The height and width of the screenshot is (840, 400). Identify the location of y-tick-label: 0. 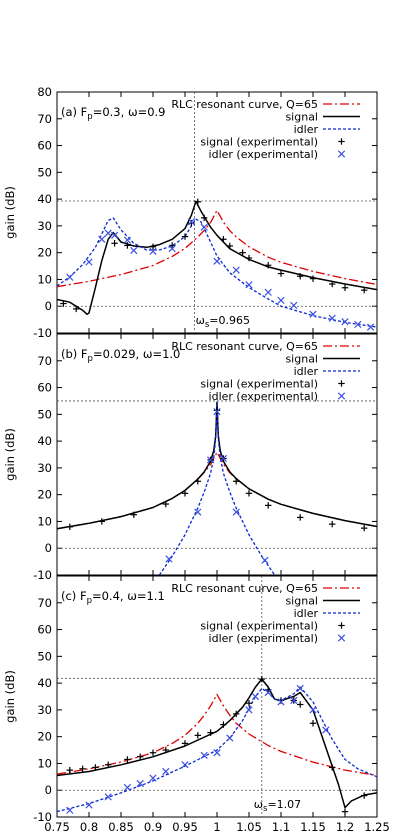
(48, 306).